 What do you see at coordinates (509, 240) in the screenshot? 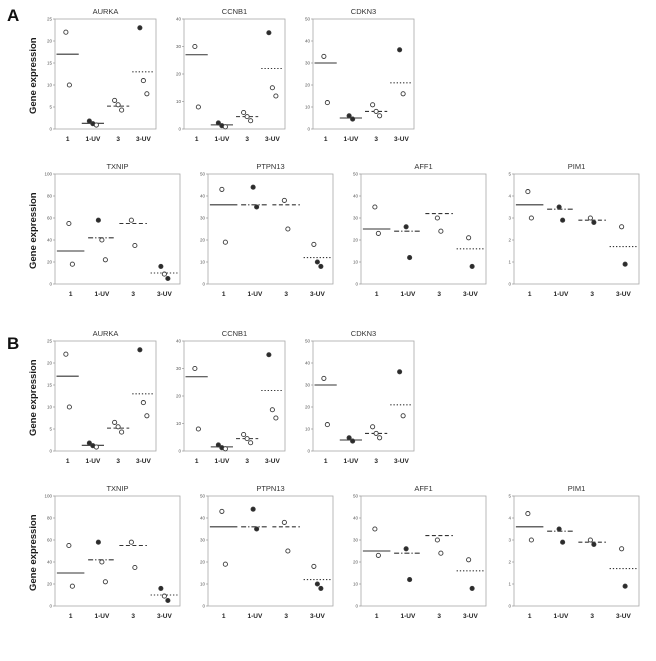
I see `y-tick-label: 2` at bounding box center [509, 240].